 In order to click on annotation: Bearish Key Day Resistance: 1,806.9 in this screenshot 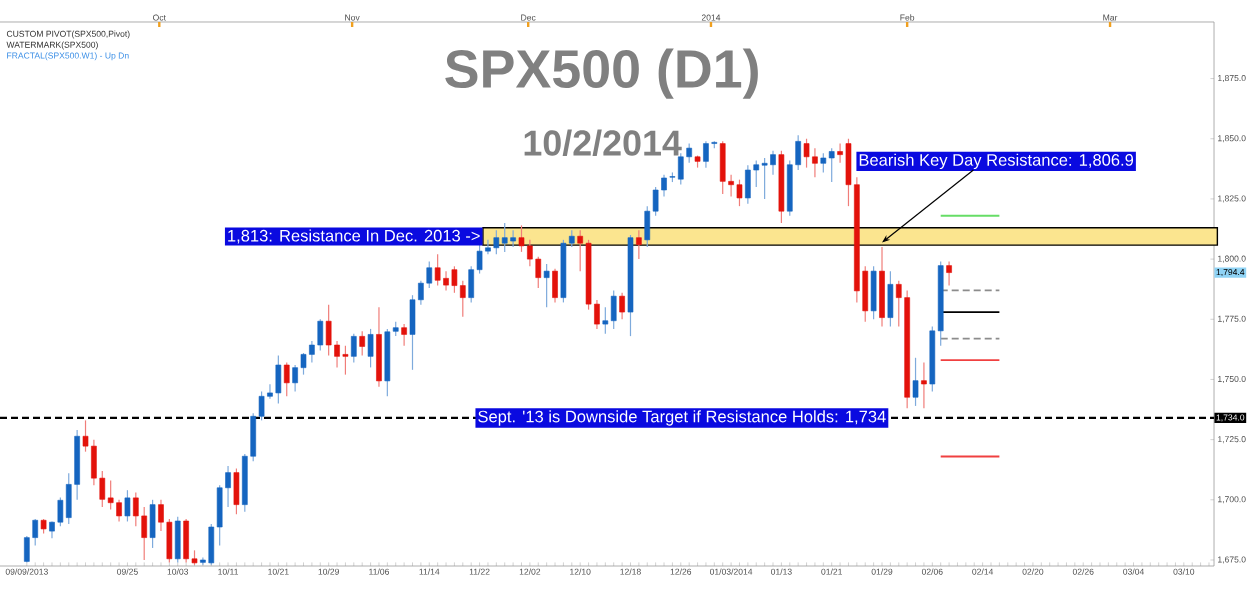, I will do `click(996, 161)`.